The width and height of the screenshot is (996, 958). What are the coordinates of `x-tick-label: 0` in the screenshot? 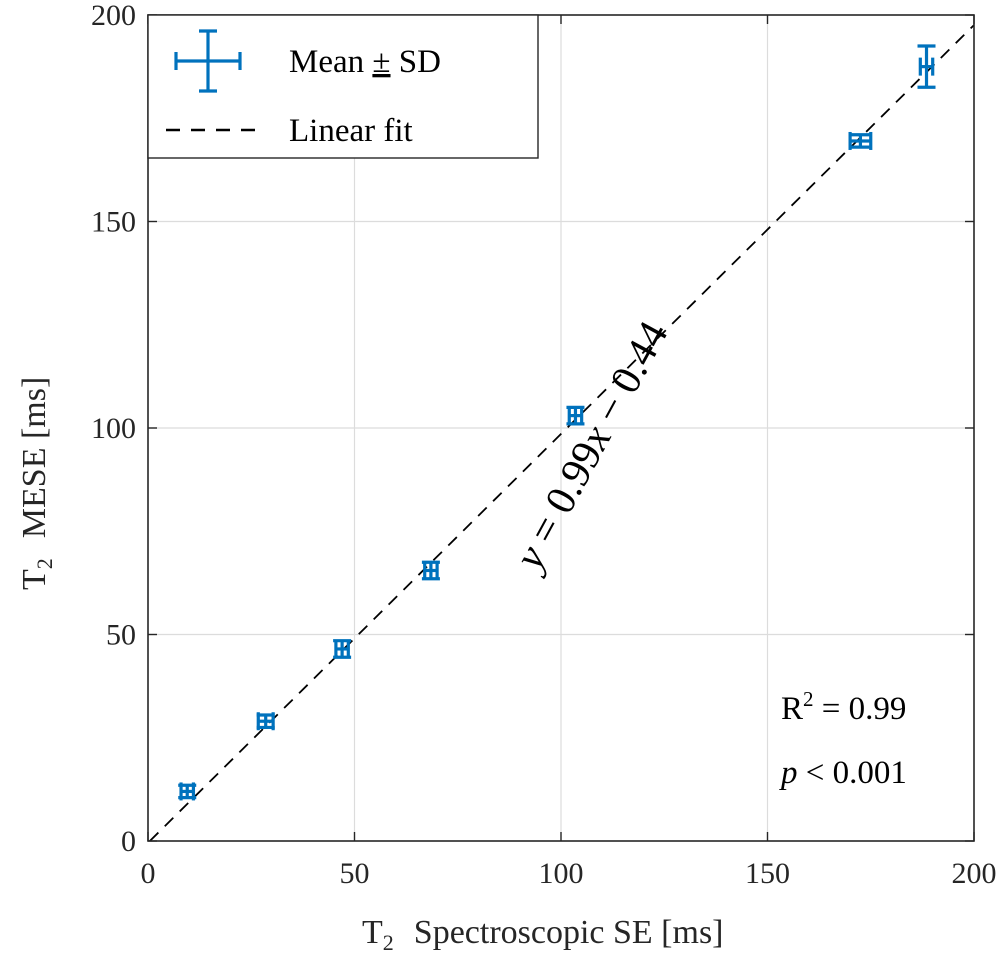 It's located at (148, 873).